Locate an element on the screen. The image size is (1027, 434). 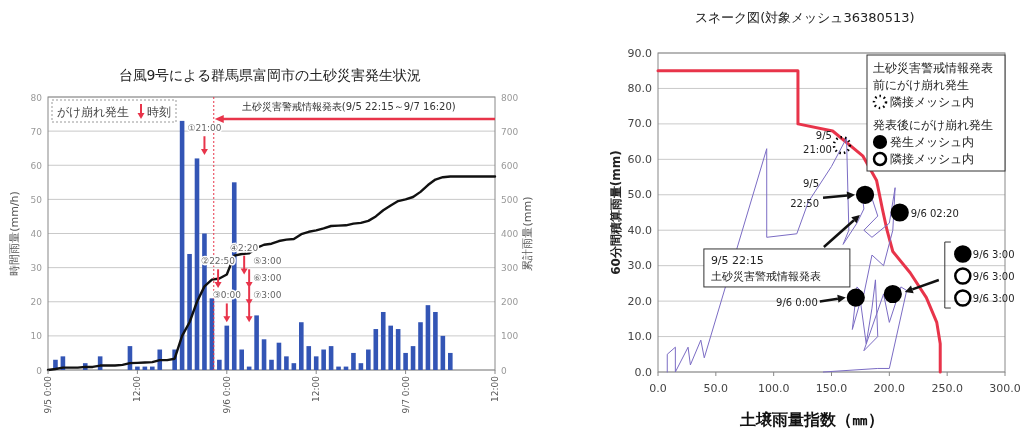
annotation: 9/5 22:50 is located at coordinates (805, 193).